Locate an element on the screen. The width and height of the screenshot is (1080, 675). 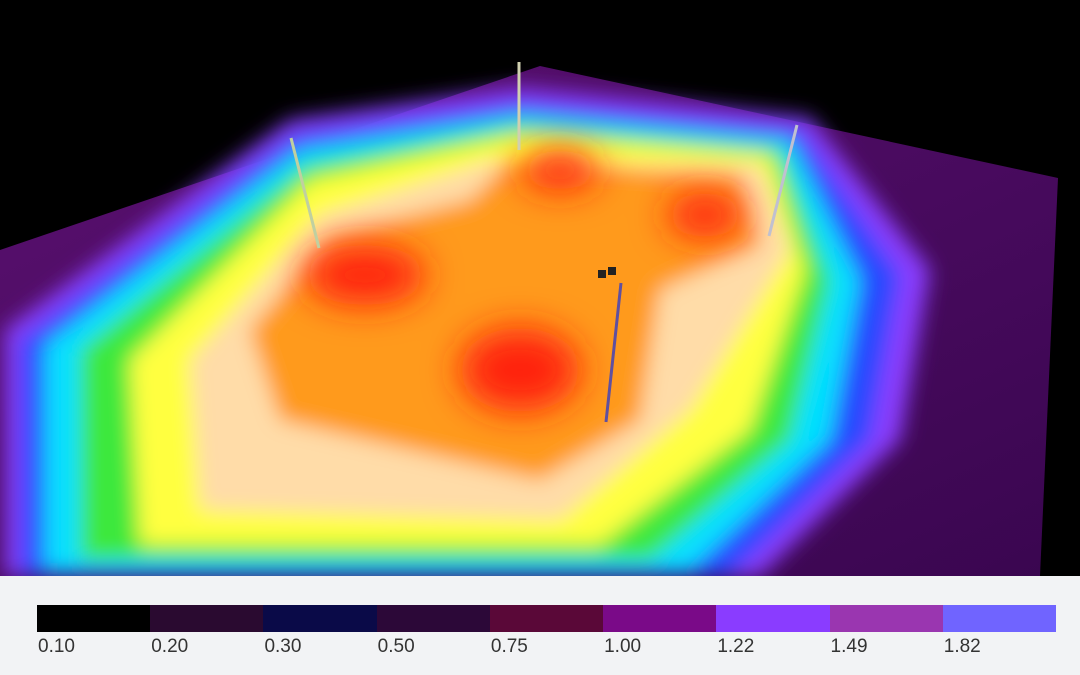
legend-item: 1.00 is located at coordinates (660, 631).